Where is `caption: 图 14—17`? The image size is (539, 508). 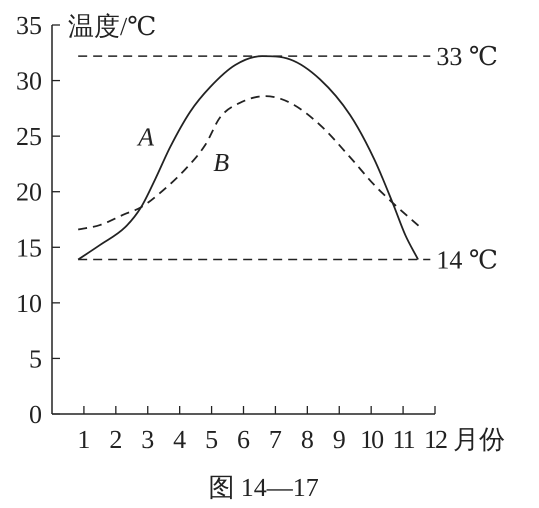
caption: 图 14—17 is located at coordinates (263, 487).